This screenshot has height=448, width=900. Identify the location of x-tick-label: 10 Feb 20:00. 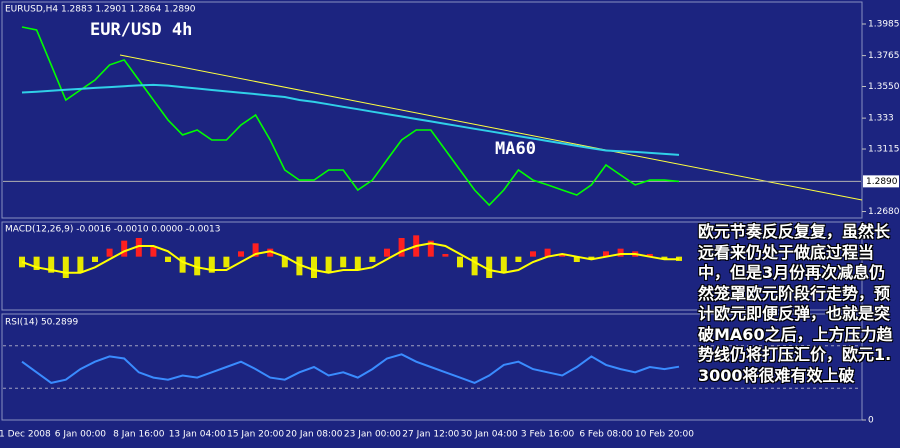
(664, 435).